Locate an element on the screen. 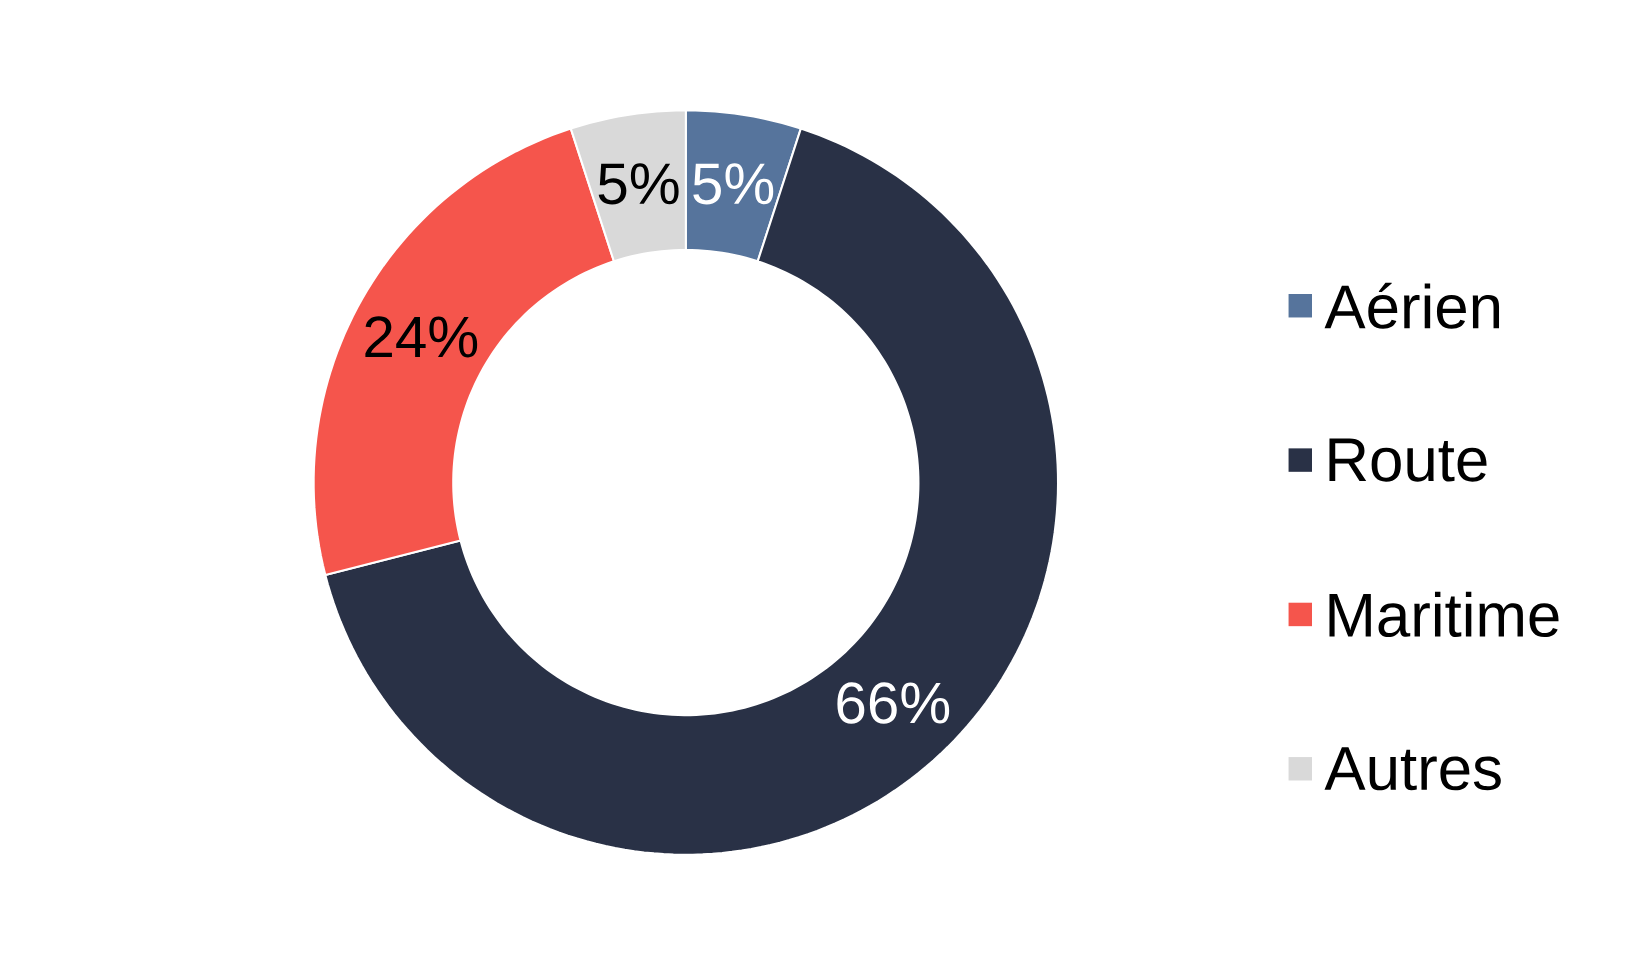 The height and width of the screenshot is (967, 1650). legend-label: Autres is located at coordinates (1412, 769).